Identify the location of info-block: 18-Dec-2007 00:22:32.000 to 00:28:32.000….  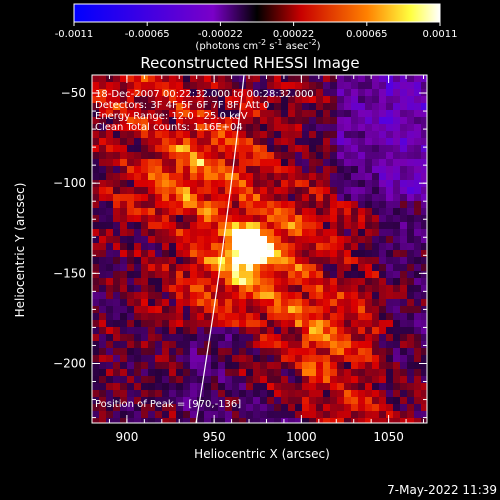
(204, 111).